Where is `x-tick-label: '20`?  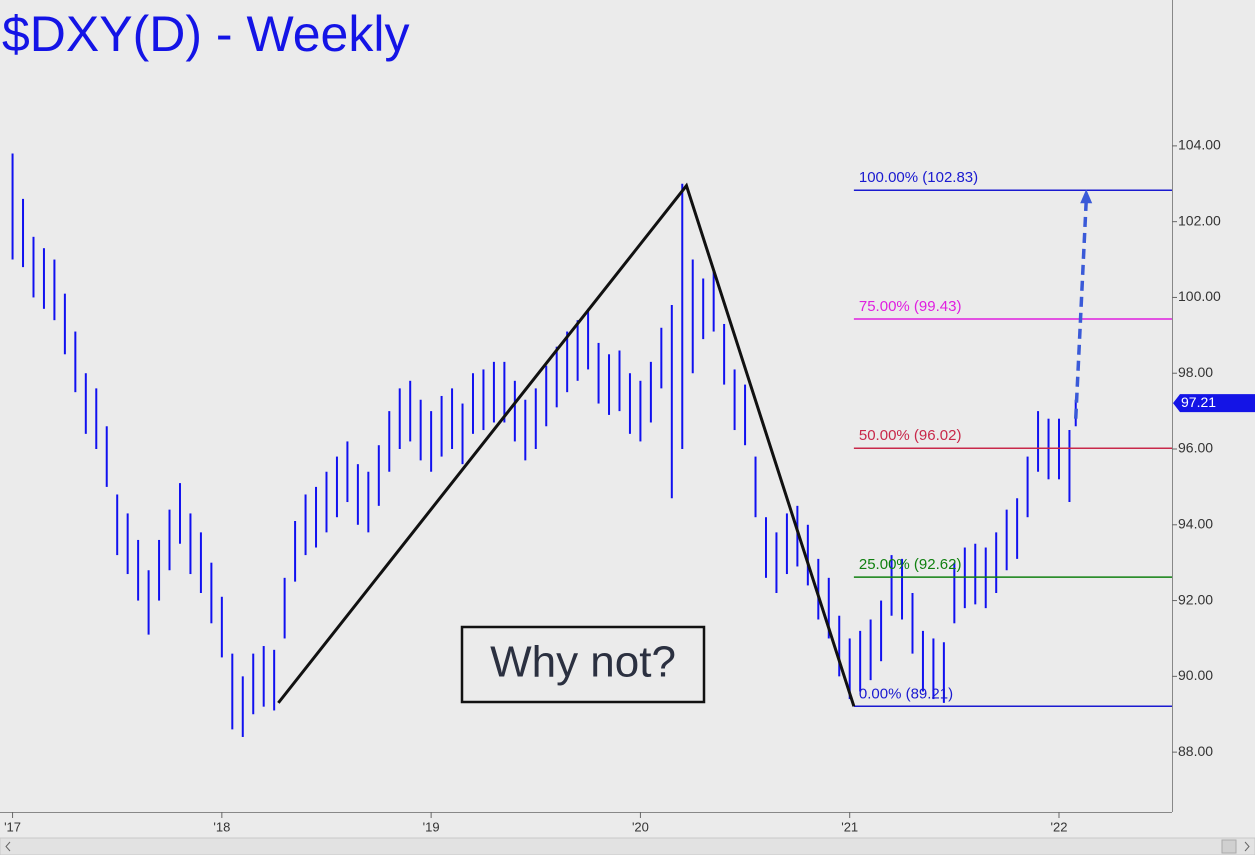 x-tick-label: '20 is located at coordinates (640, 826).